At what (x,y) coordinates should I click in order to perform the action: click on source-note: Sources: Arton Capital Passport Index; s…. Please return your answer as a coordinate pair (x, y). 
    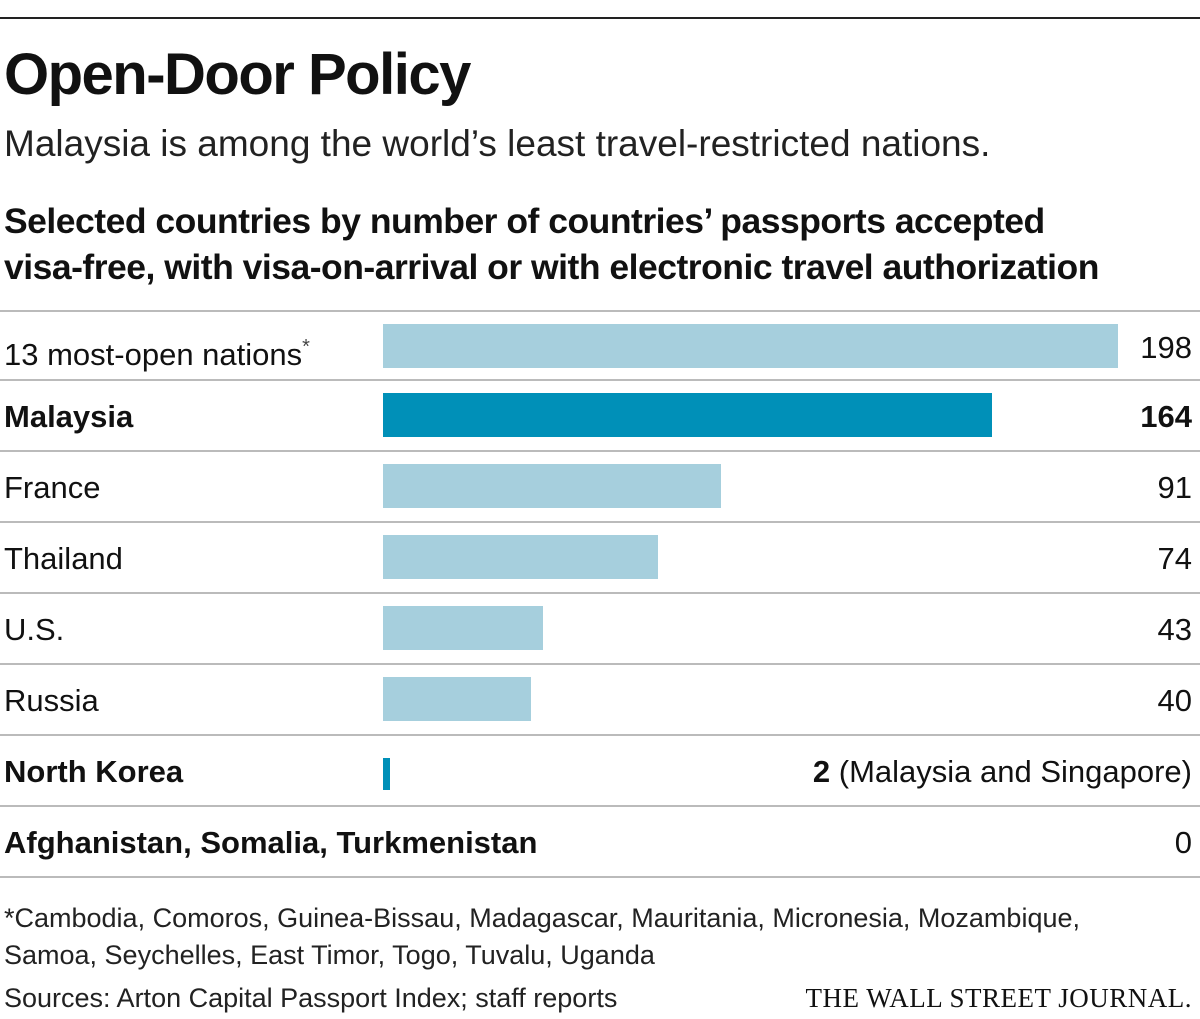
    Looking at the image, I should click on (311, 998).